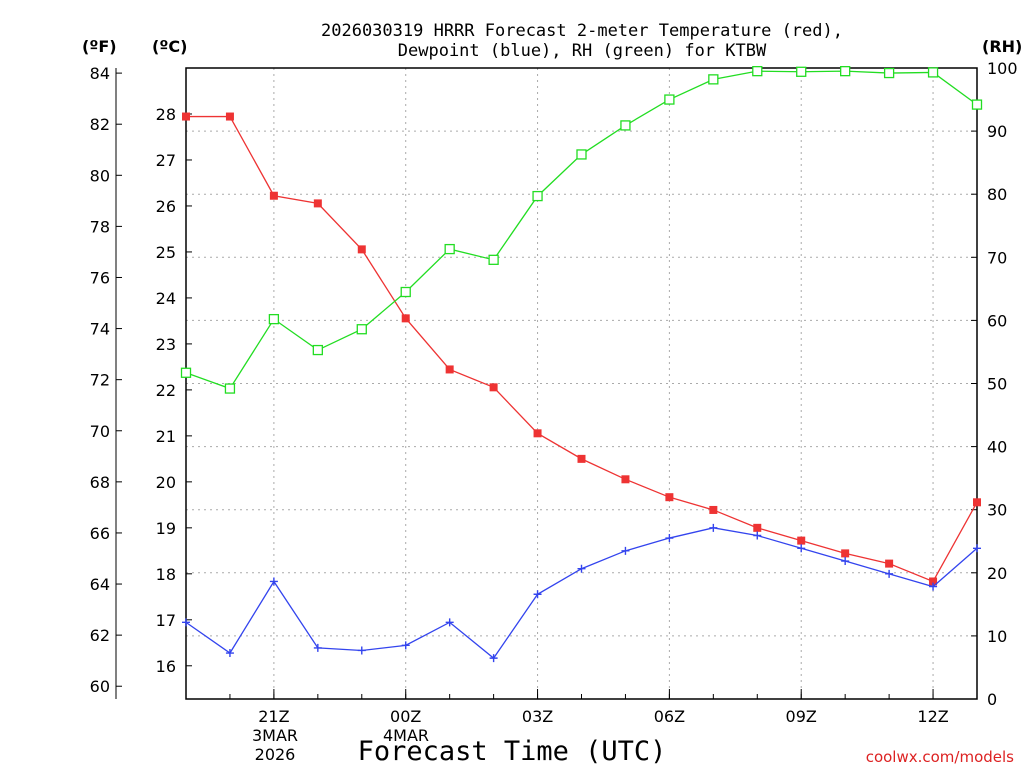 Image resolution: width=1024 pixels, height=768 pixels. What do you see at coordinates (997, 636) in the screenshot?
I see `rh-tick-label: 10` at bounding box center [997, 636].